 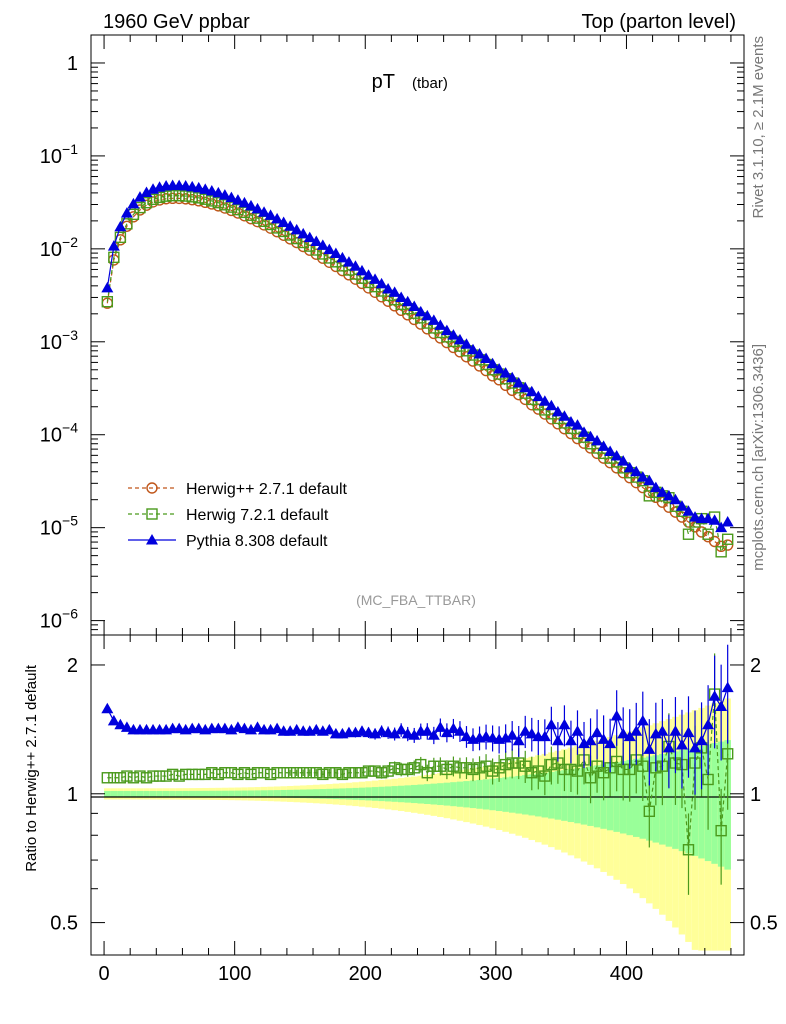 I want to click on ratio-y-tick-label: 2, so click(x=72, y=666).